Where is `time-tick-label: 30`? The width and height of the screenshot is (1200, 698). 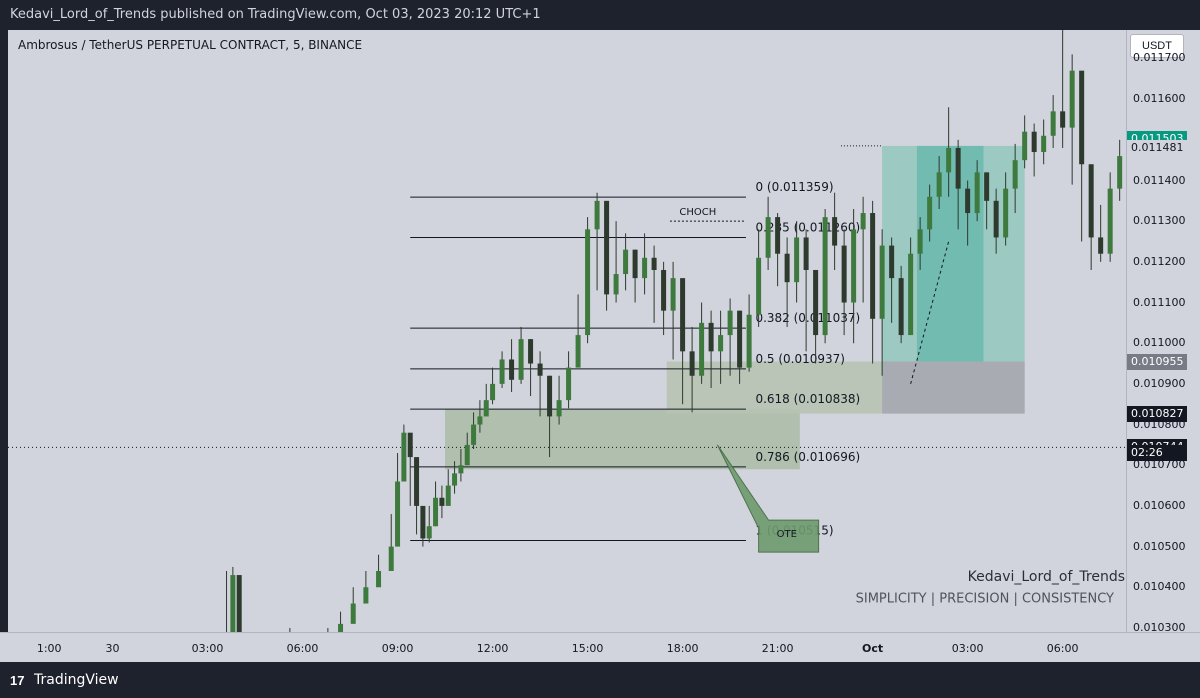 time-tick-label: 30 is located at coordinates (112, 648).